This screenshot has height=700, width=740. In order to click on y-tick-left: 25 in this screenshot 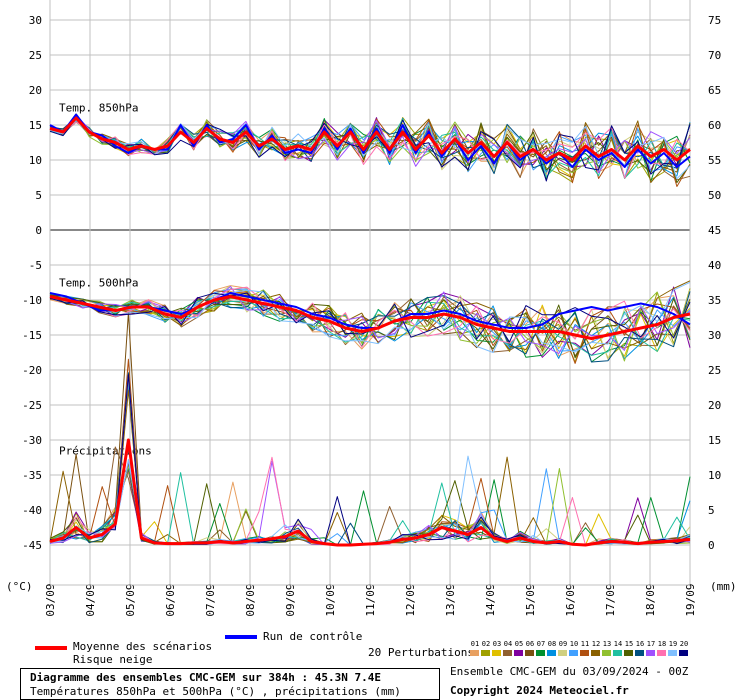, I will do `click(35, 55)`.